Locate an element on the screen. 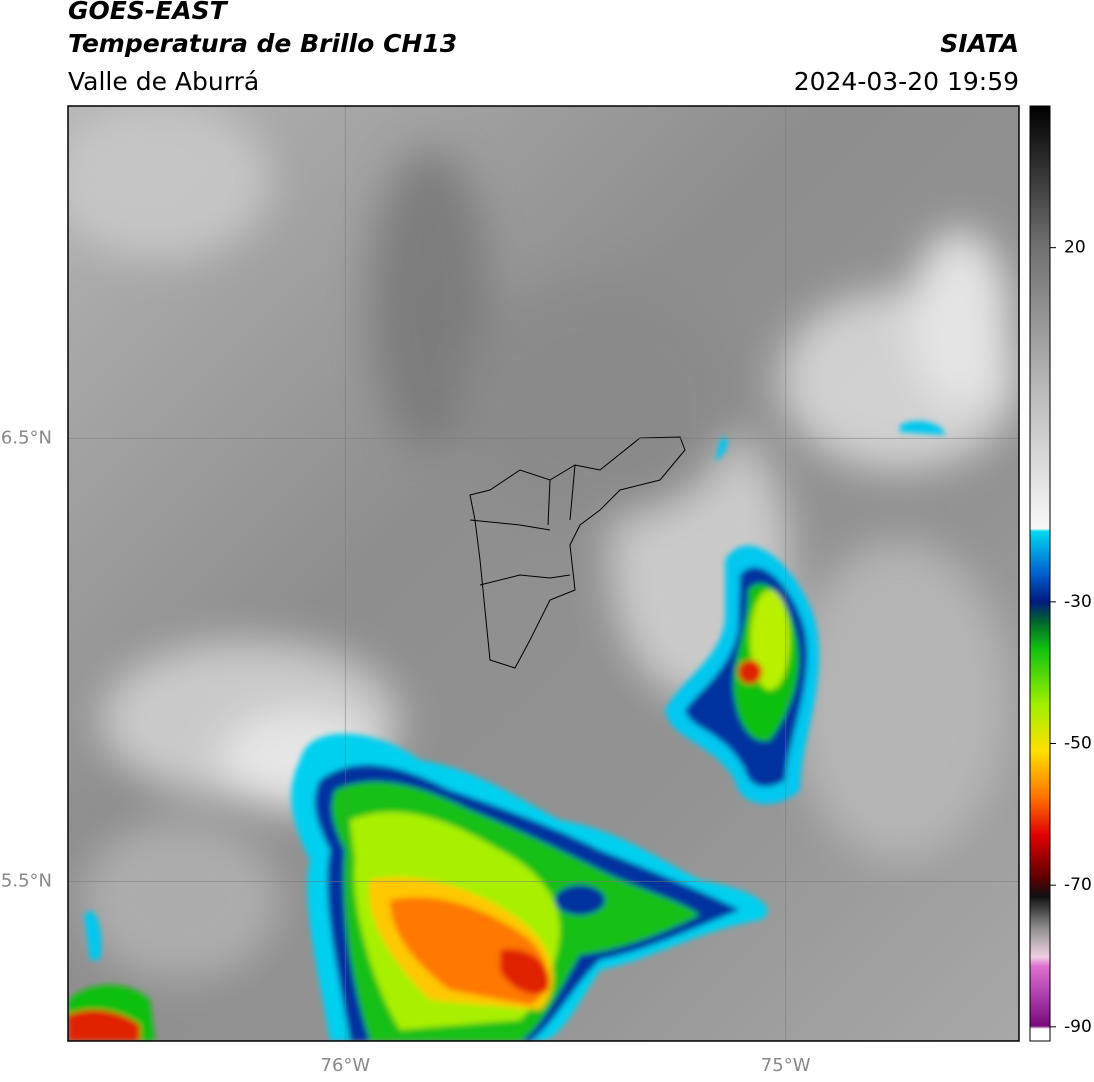 The height and width of the screenshot is (1082, 1094). datetime: 2024-03-20 19:59 is located at coordinates (906, 81).